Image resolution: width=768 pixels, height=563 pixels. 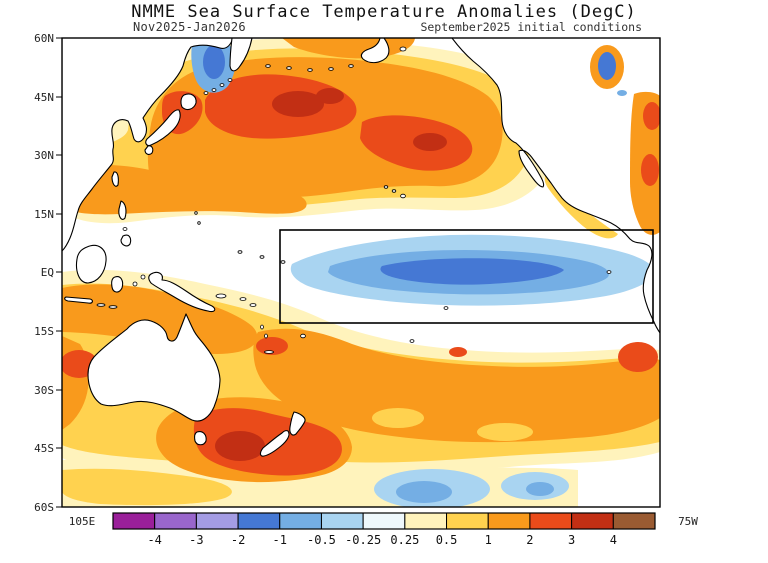 I want to click on colorbar-tick-label: -3, so click(x=196, y=540).